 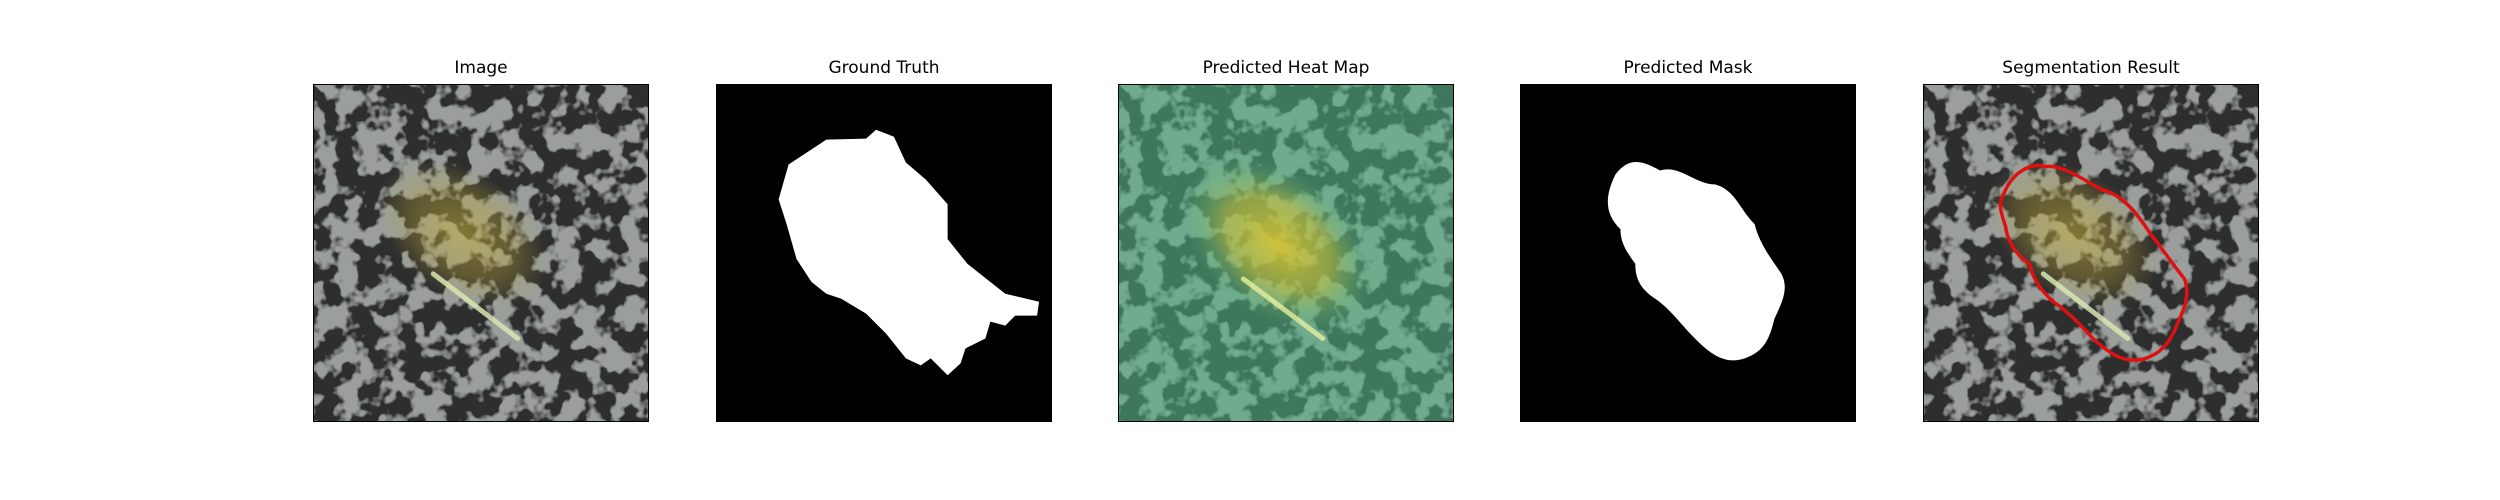 What do you see at coordinates (481, 68) in the screenshot?
I see `panel-title-image: Image` at bounding box center [481, 68].